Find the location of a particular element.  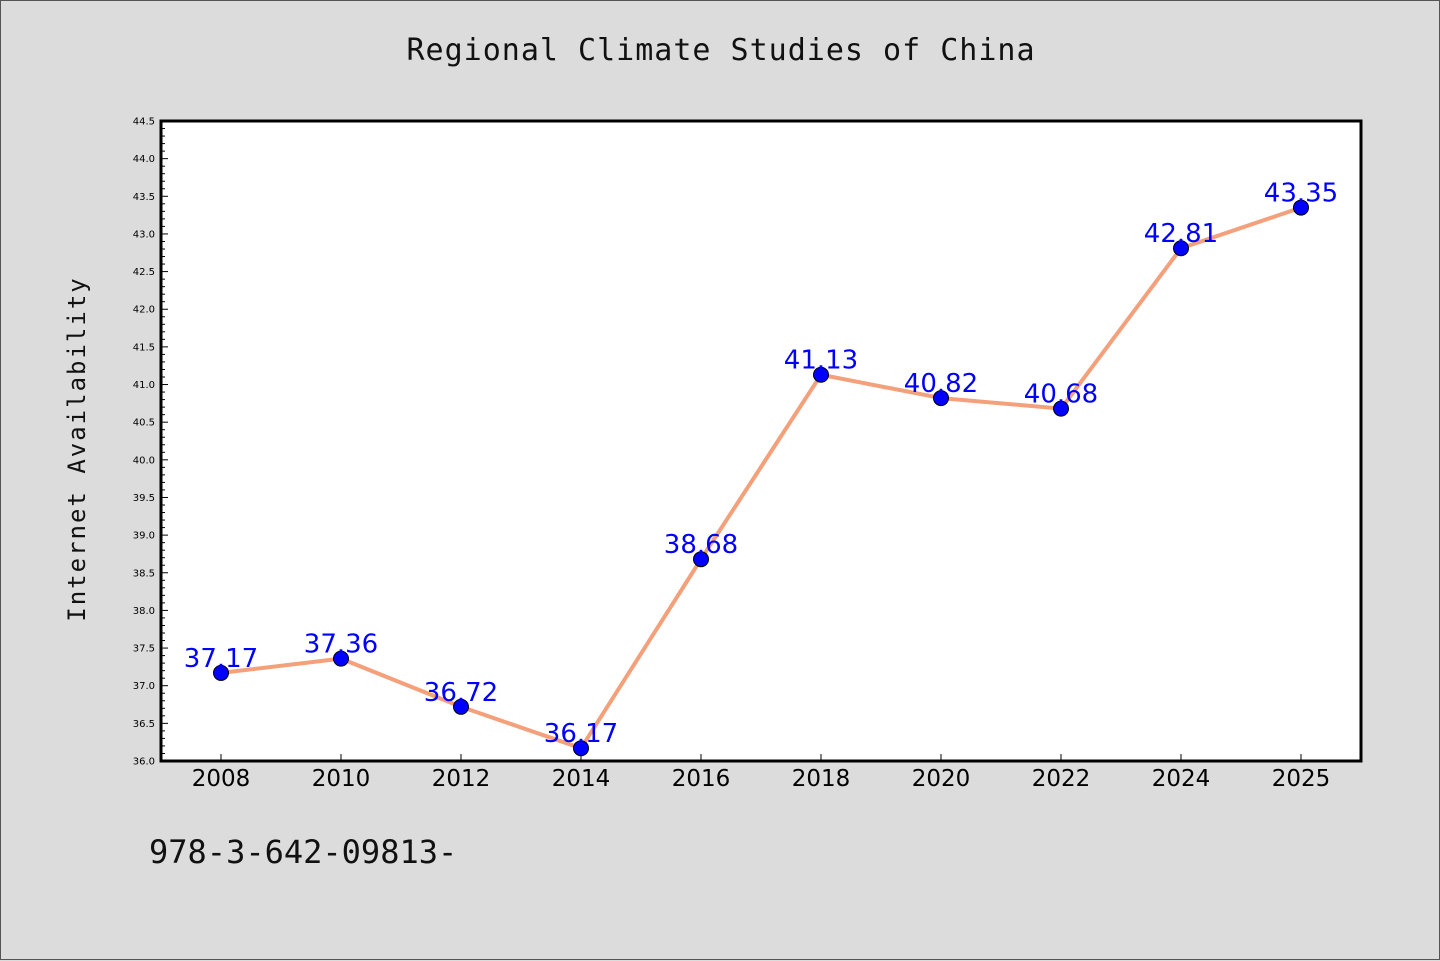

x-axis: 2008 2010 2012 2014 2016 2018 2020 2022 2024 2025 is located at coordinates (761, 773).